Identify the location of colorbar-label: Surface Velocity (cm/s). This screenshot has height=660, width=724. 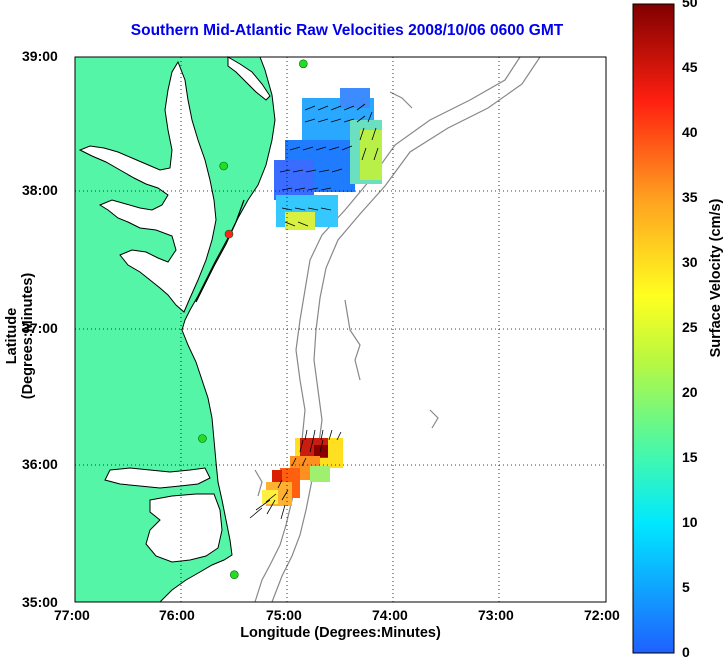
(716, 278).